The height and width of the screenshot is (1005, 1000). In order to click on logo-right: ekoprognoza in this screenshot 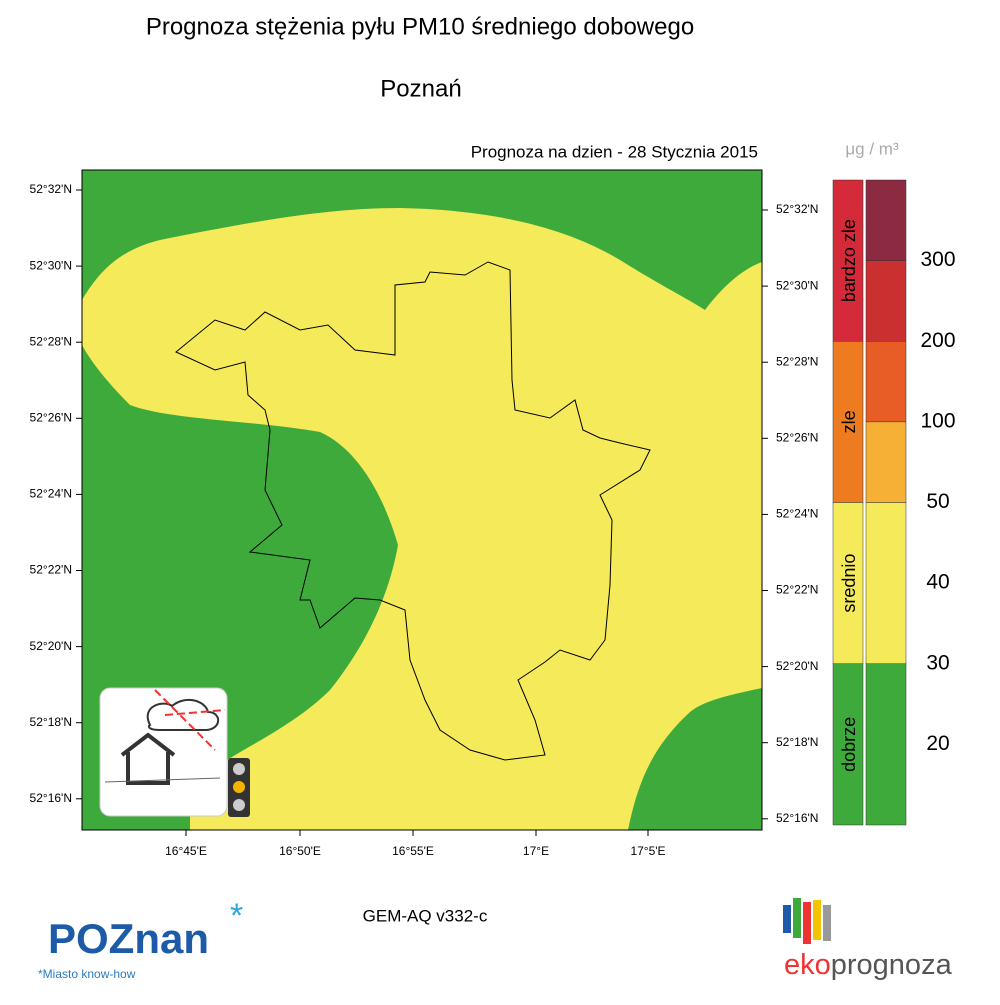, I will do `click(868, 965)`.